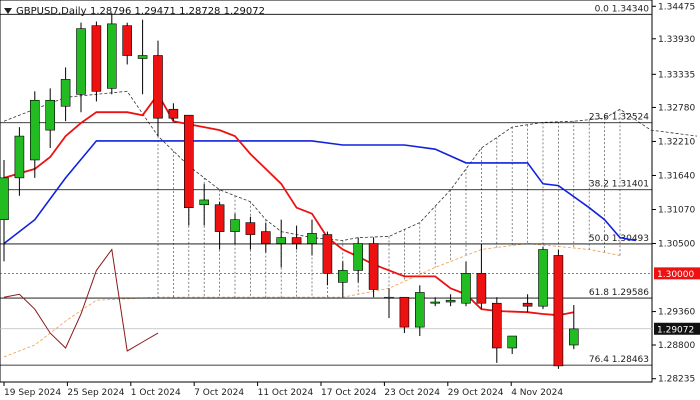 The height and width of the screenshot is (400, 700). What do you see at coordinates (676, 40) in the screenshot?
I see `y-tick-label: 1.33930` at bounding box center [676, 40].